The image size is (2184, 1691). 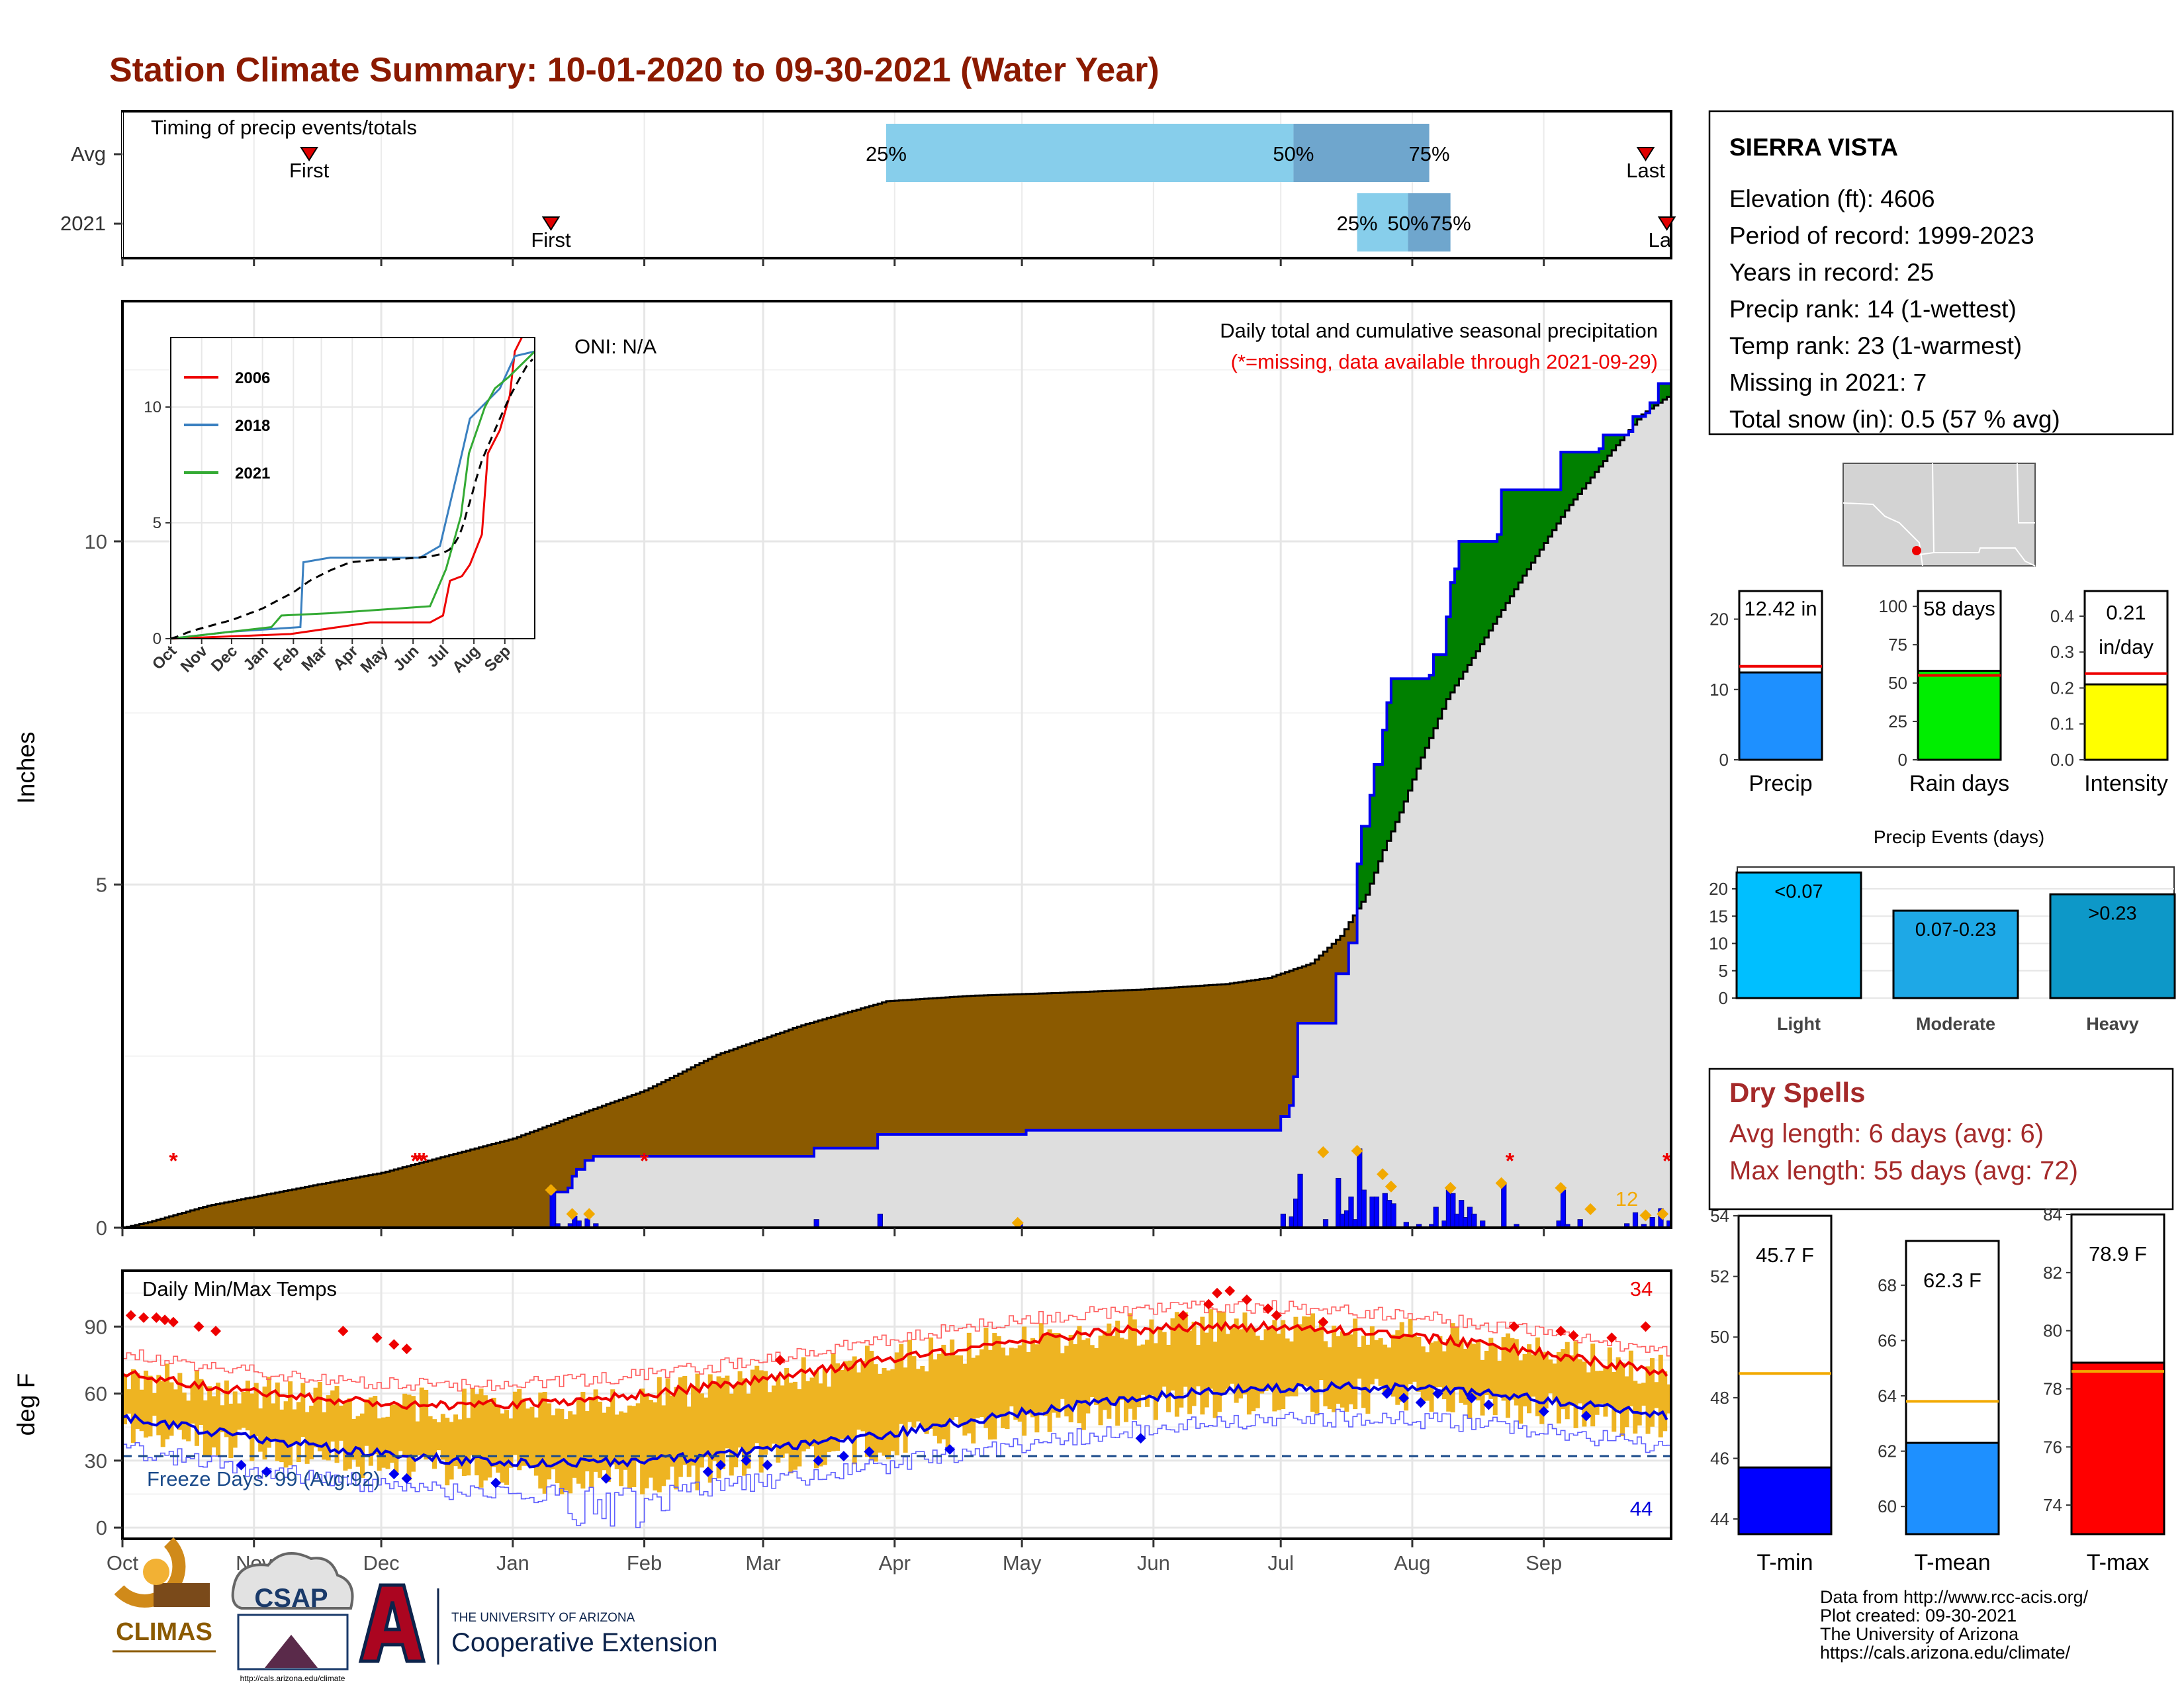 What do you see at coordinates (1720, 1216) in the screenshot?
I see `temp-summary-ytick-label: 54` at bounding box center [1720, 1216].